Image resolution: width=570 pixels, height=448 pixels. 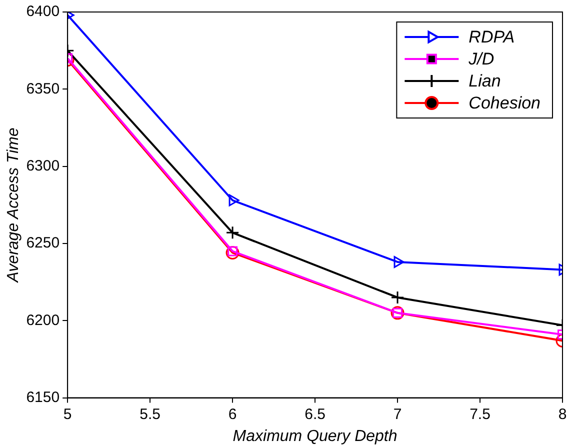 What do you see at coordinates (562, 414) in the screenshot?
I see `x-tick-label: 8` at bounding box center [562, 414].